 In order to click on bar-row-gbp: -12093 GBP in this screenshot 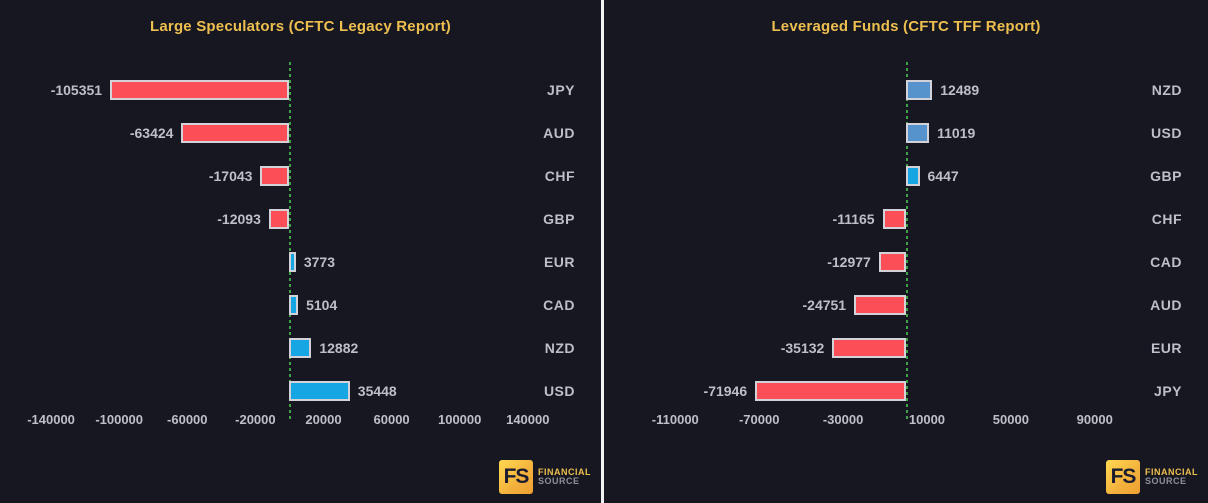, I will do `click(300, 218)`.